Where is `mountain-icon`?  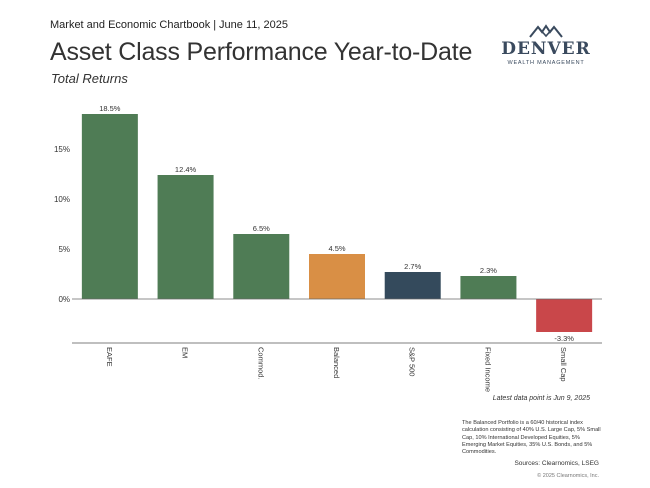
mountain-icon is located at coordinates (546, 31).